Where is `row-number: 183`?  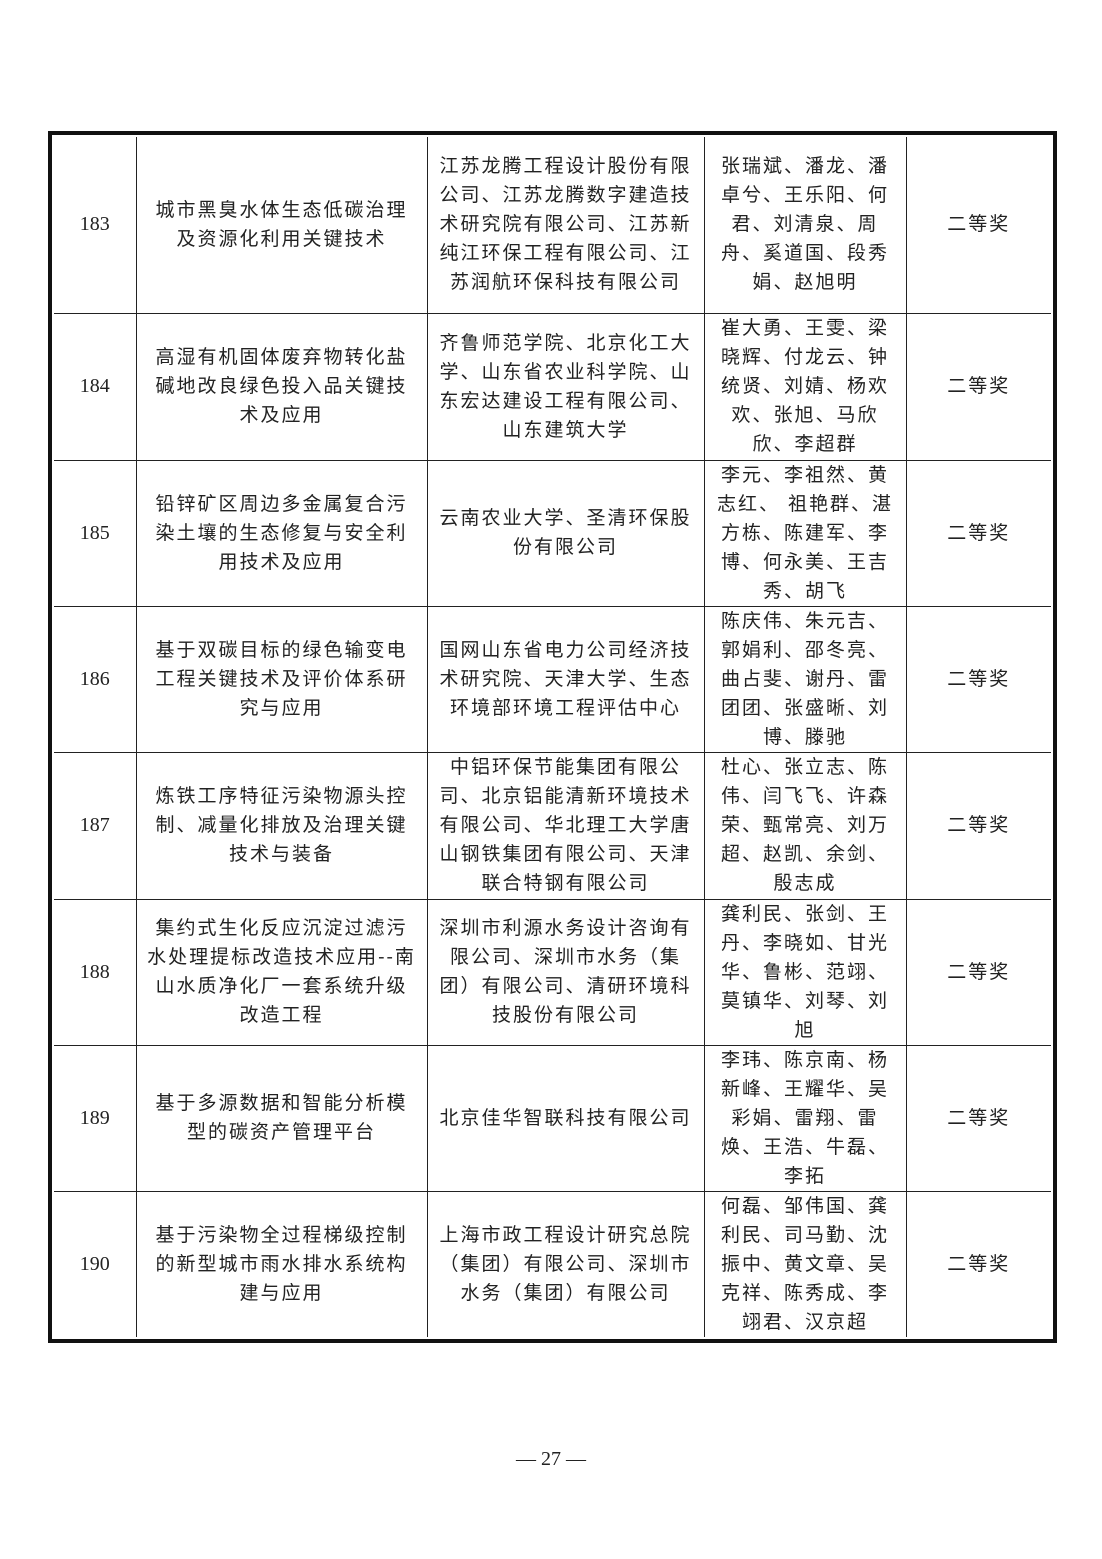 row-number: 183 is located at coordinates (95, 225).